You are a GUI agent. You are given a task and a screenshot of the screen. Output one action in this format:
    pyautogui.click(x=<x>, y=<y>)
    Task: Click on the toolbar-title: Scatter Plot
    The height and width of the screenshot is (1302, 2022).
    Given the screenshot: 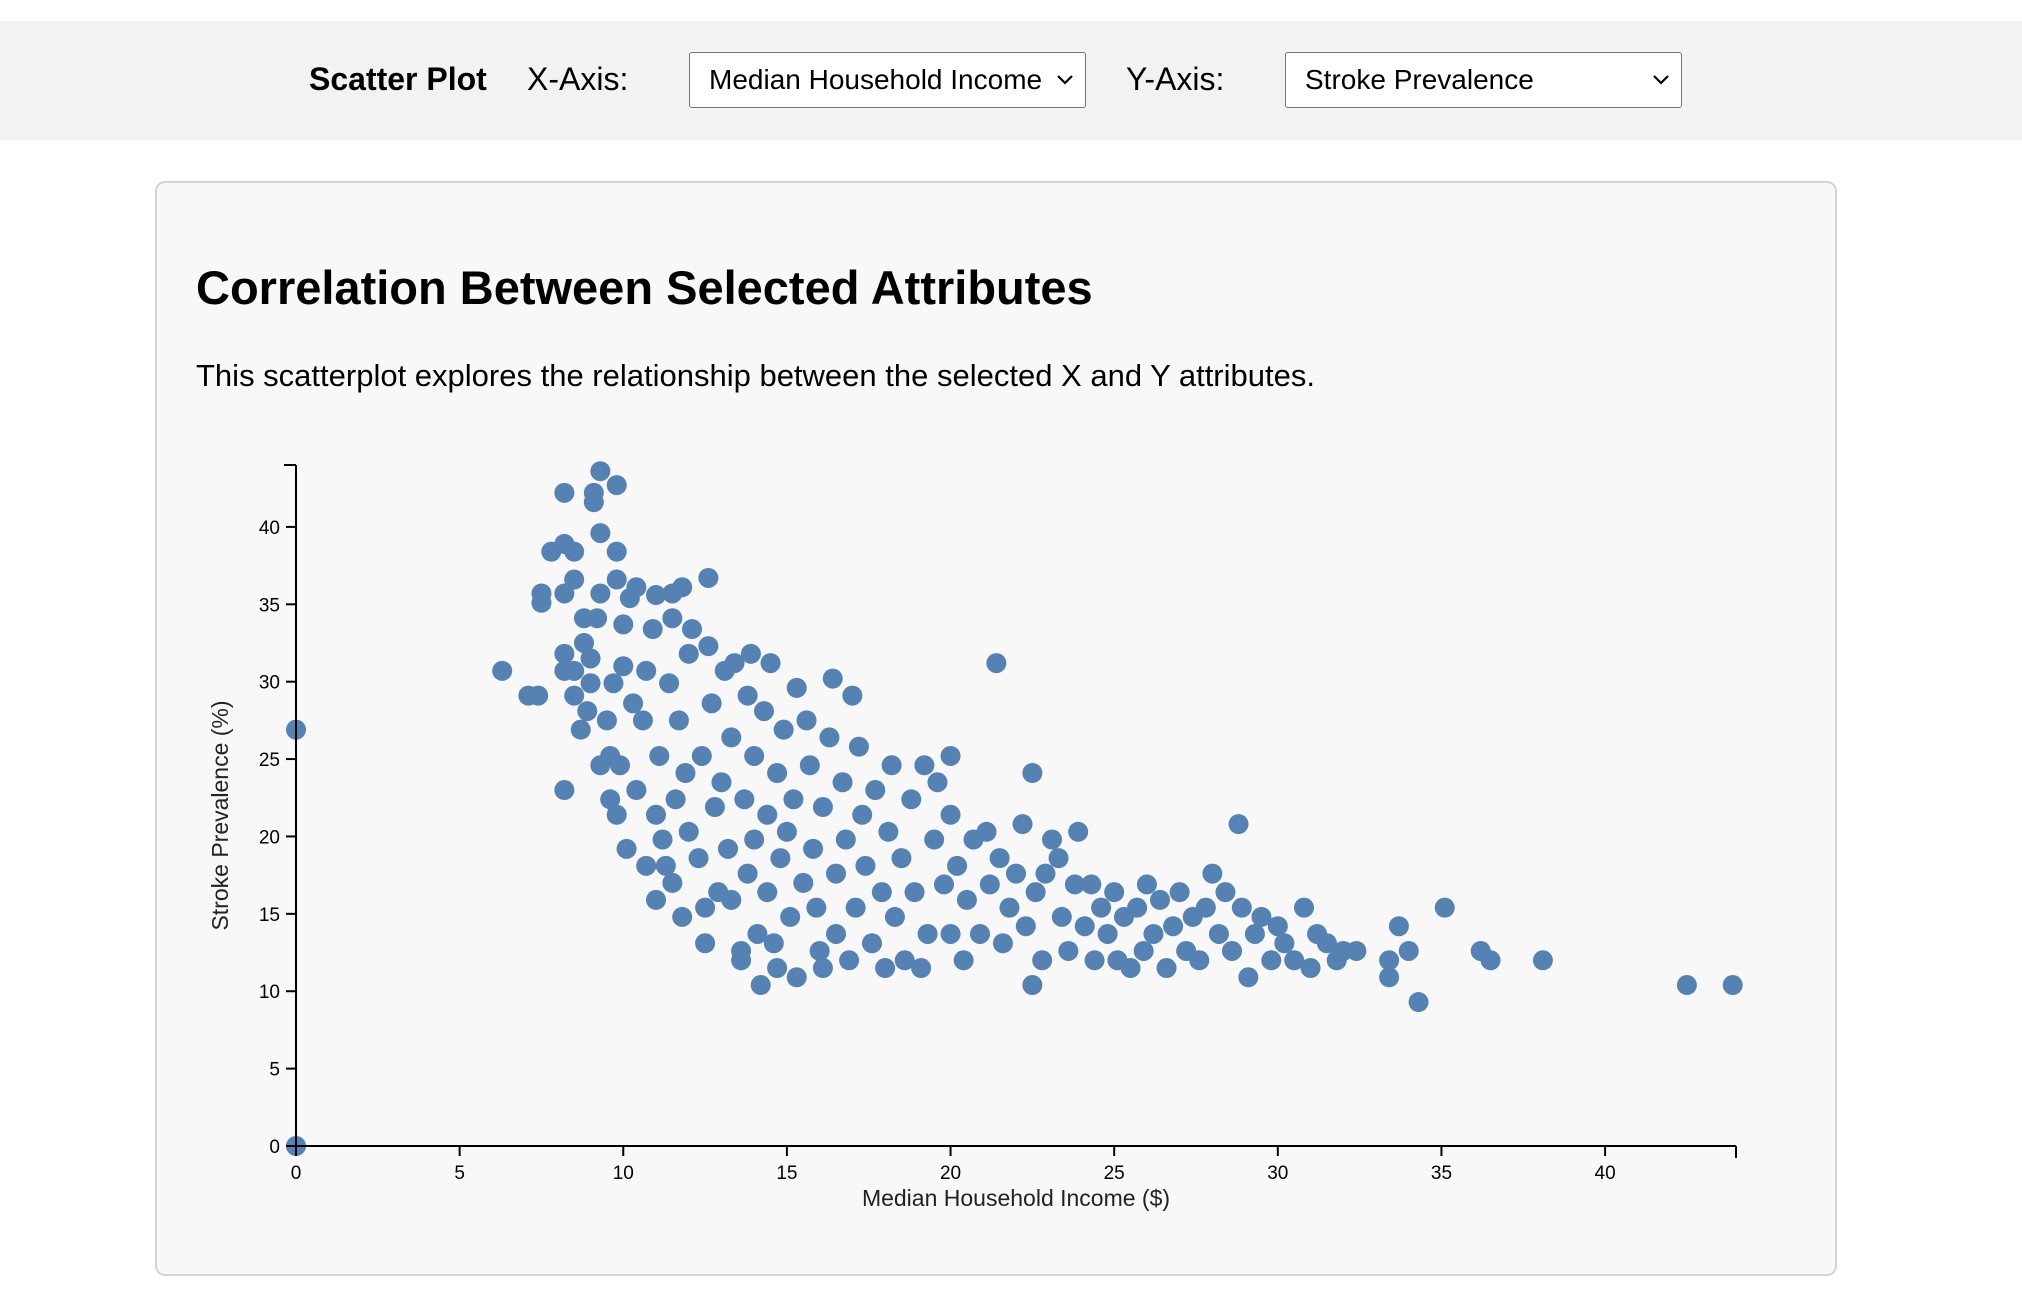 What is the action you would take?
    pyautogui.click(x=398, y=79)
    